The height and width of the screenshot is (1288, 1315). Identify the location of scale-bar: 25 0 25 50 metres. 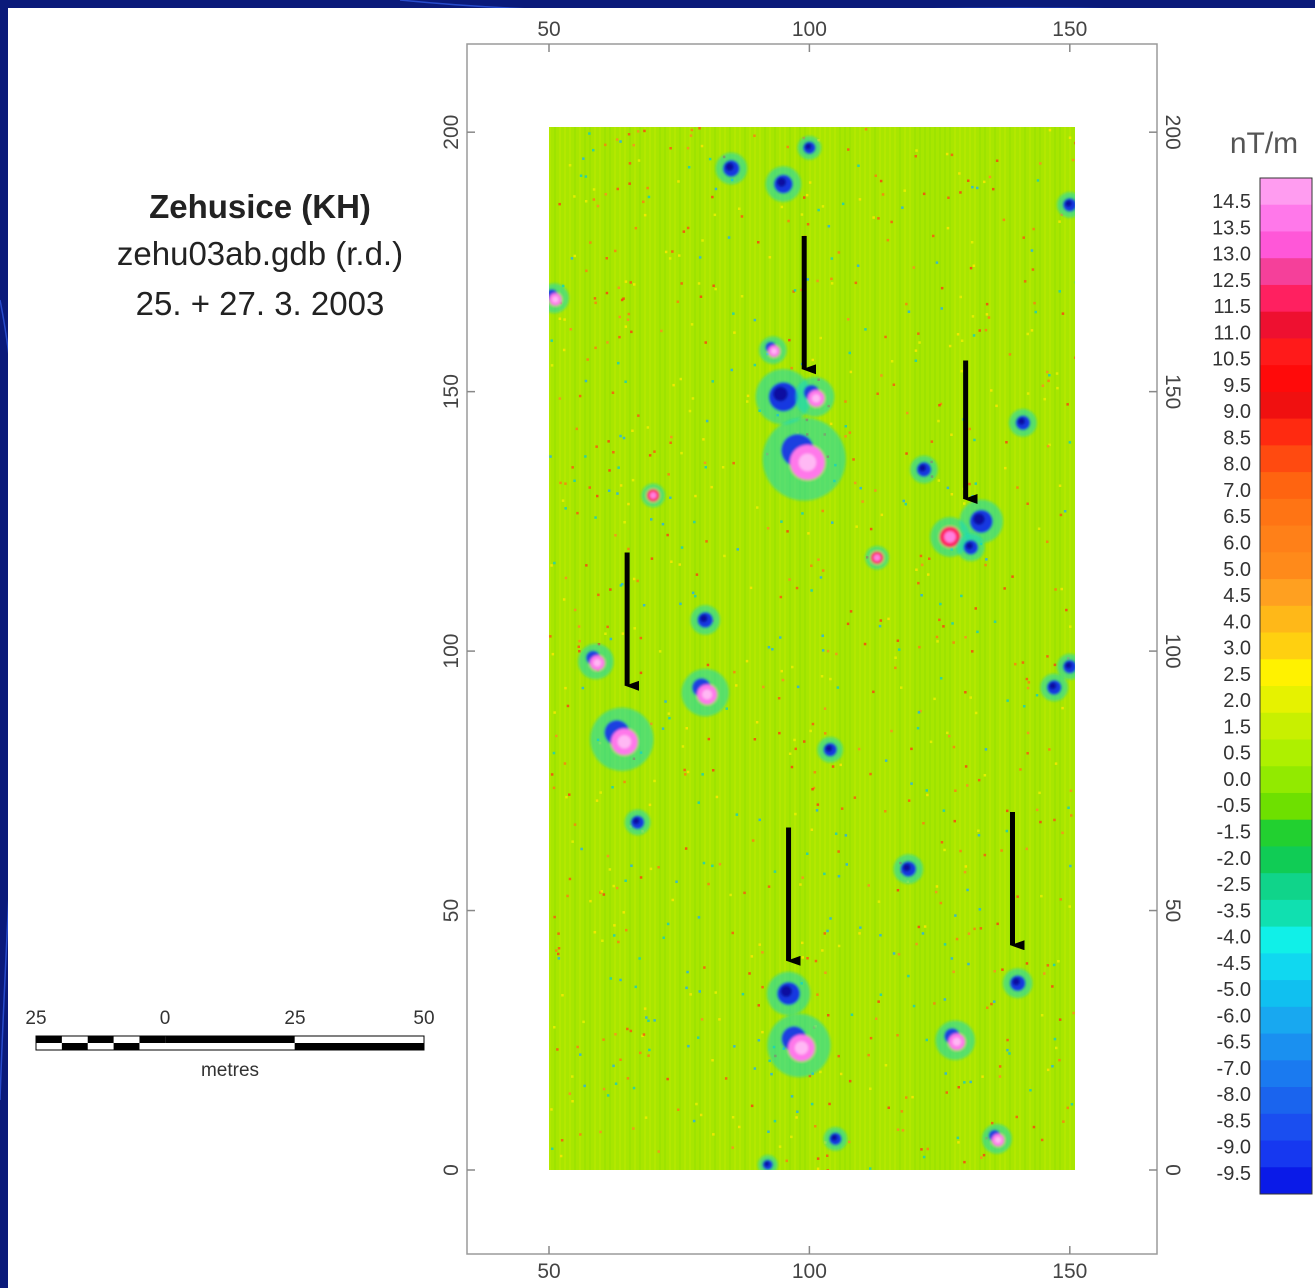
(229, 1044).